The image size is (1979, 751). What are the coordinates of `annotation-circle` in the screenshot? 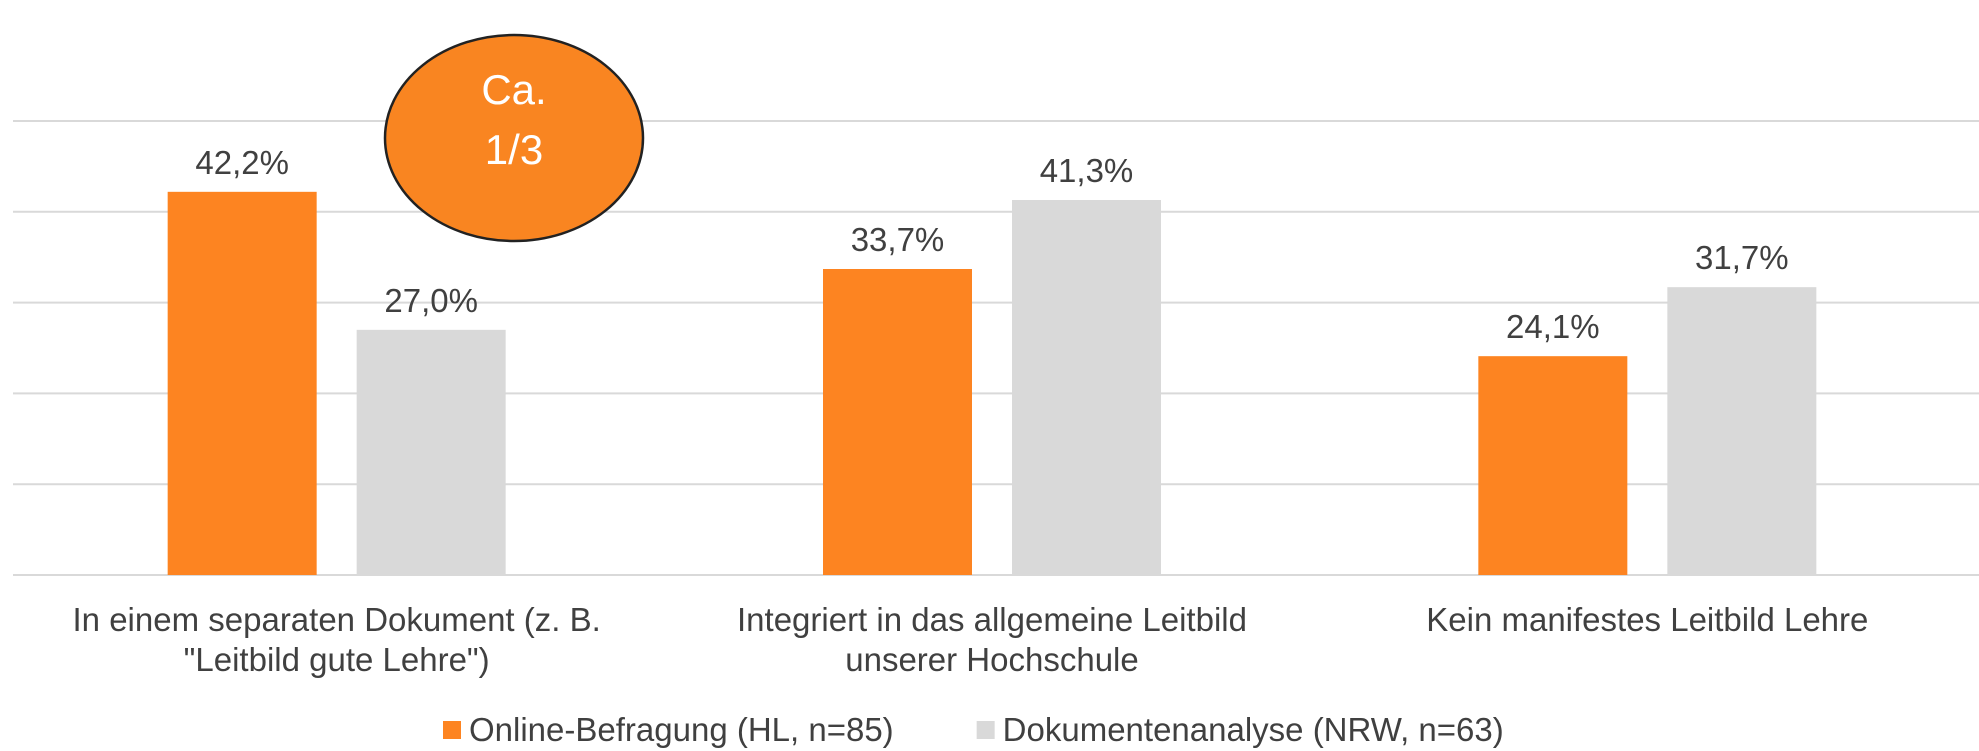 It's located at (514, 138).